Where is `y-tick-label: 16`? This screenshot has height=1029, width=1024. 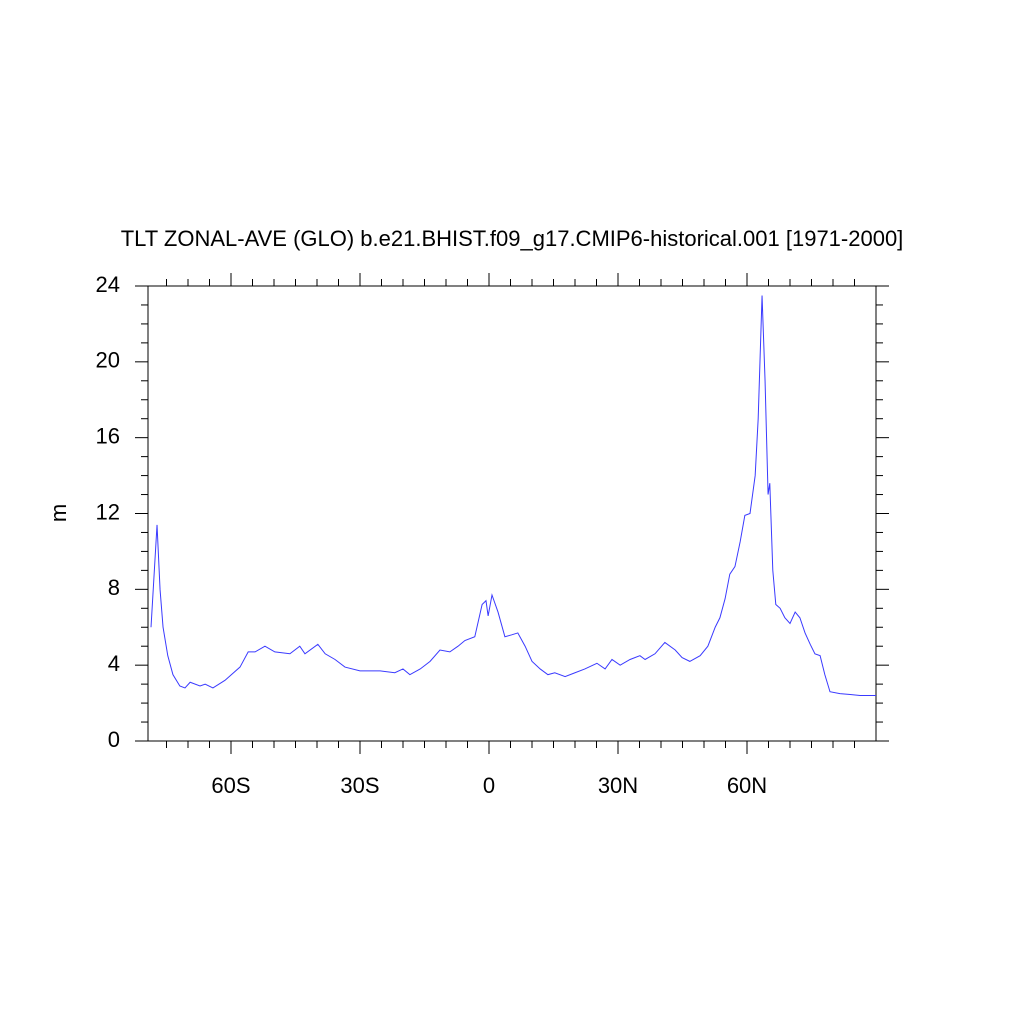 y-tick-label: 16 is located at coordinates (108, 435).